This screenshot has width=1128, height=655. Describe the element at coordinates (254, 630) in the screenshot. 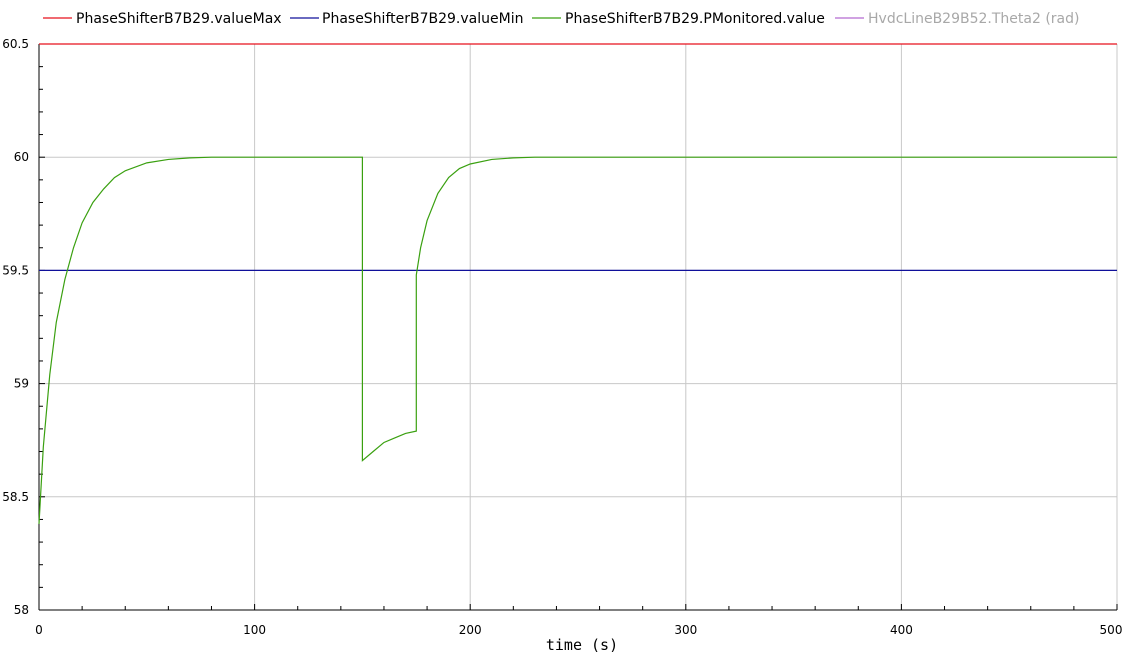

I see `x-tick-label: 100` at that location.